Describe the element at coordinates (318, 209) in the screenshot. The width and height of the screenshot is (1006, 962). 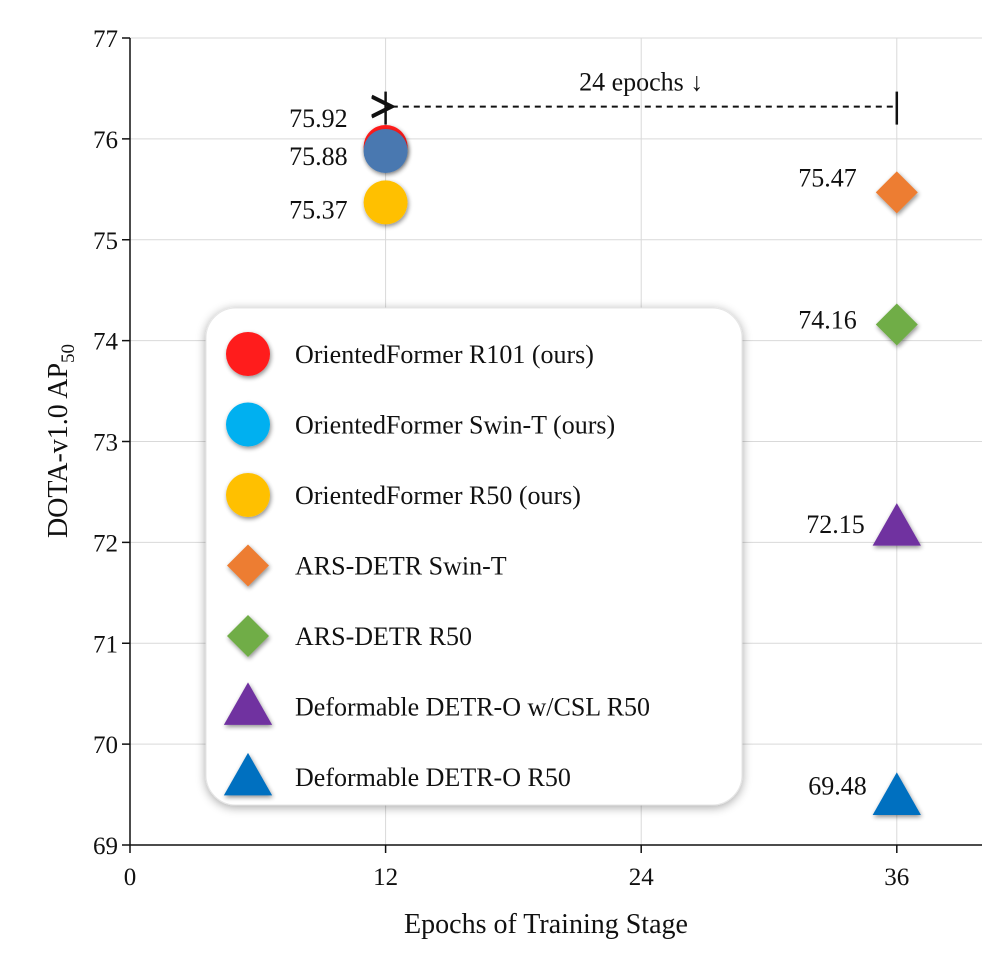
I see `data-label: 75.37` at that location.